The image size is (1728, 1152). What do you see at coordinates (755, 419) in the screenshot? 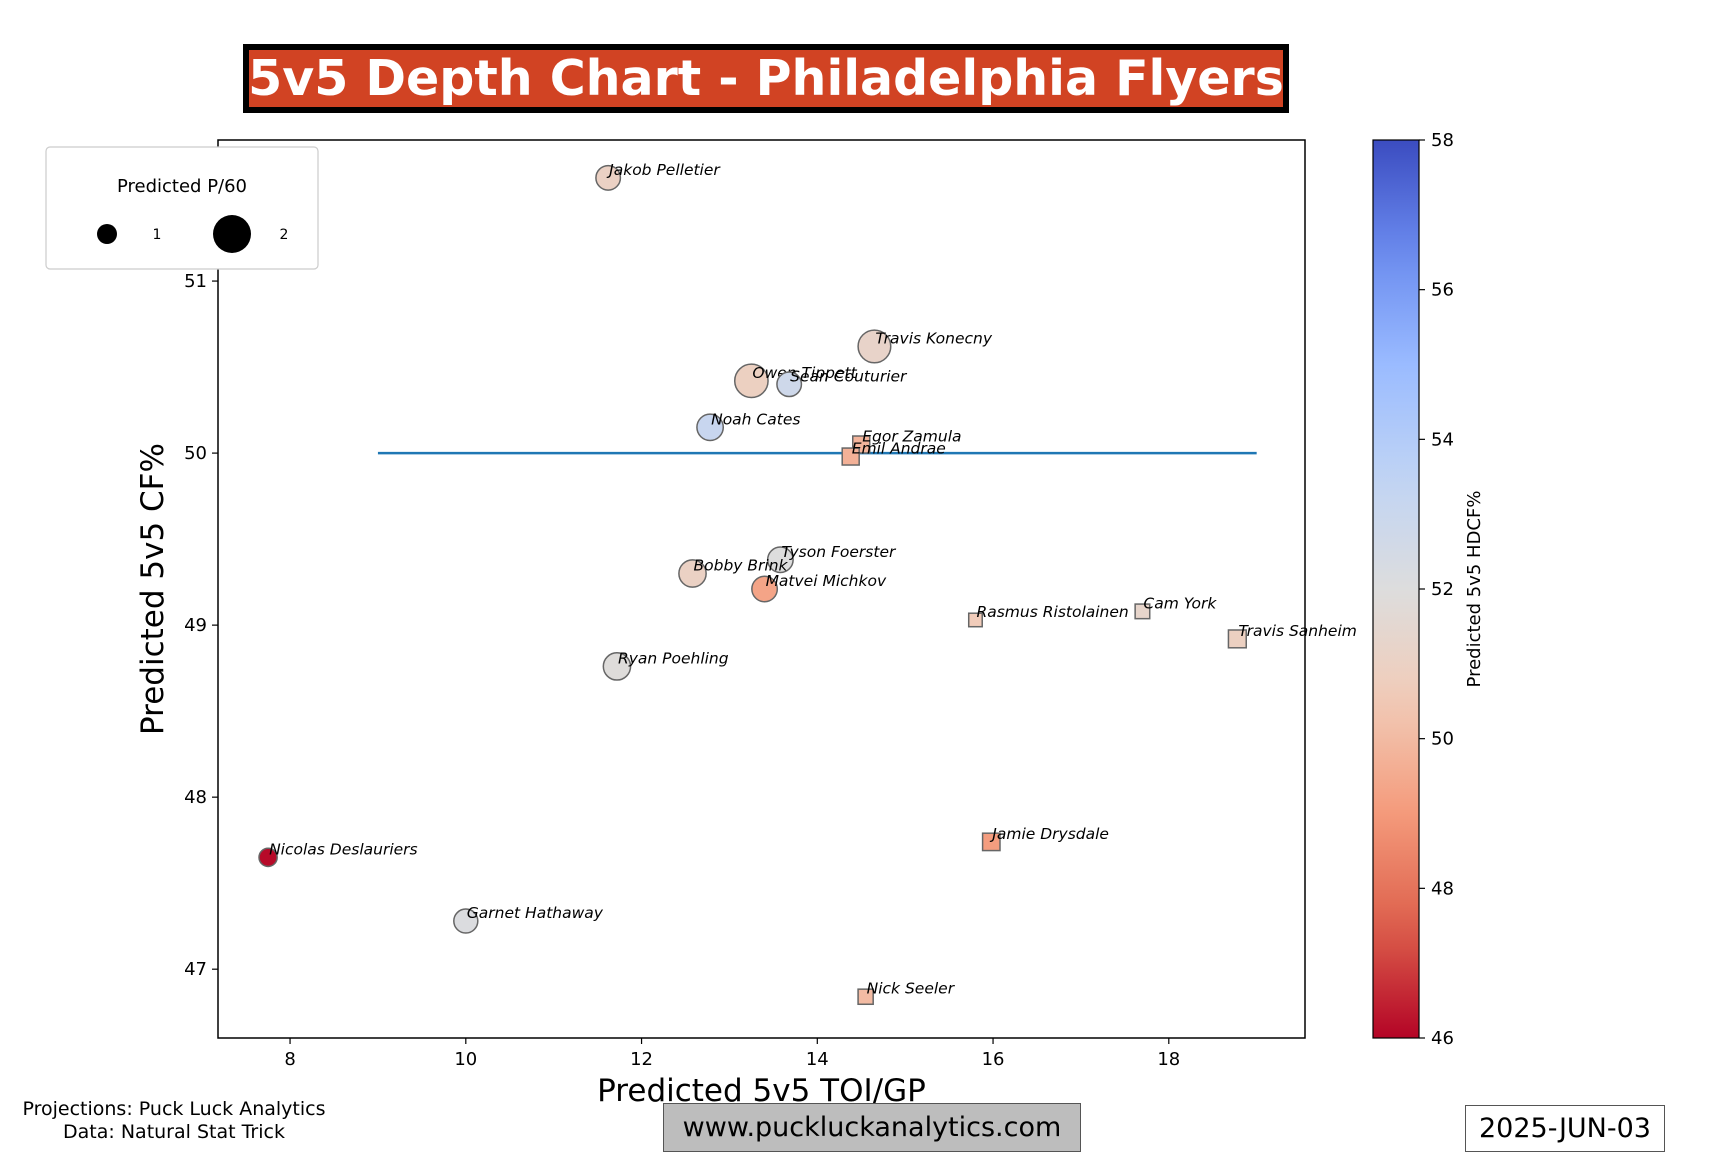
I see `label-noah-cates: Noah Cates` at bounding box center [755, 419].